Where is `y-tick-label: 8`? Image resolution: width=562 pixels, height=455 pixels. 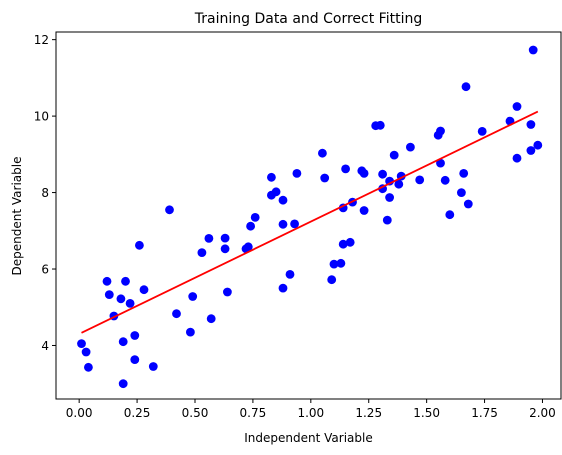 y-tick-label: 8 is located at coordinates (45, 193).